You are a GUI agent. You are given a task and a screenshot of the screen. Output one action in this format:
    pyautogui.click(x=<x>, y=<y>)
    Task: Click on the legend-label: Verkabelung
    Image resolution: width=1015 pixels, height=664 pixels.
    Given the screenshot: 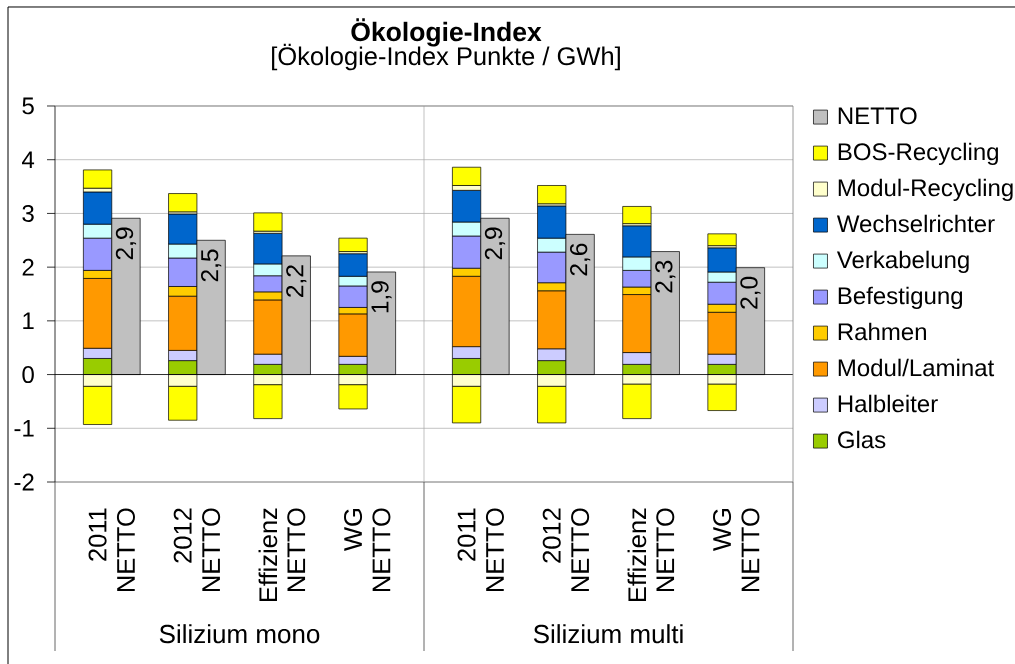 What is the action you would take?
    pyautogui.click(x=902, y=262)
    